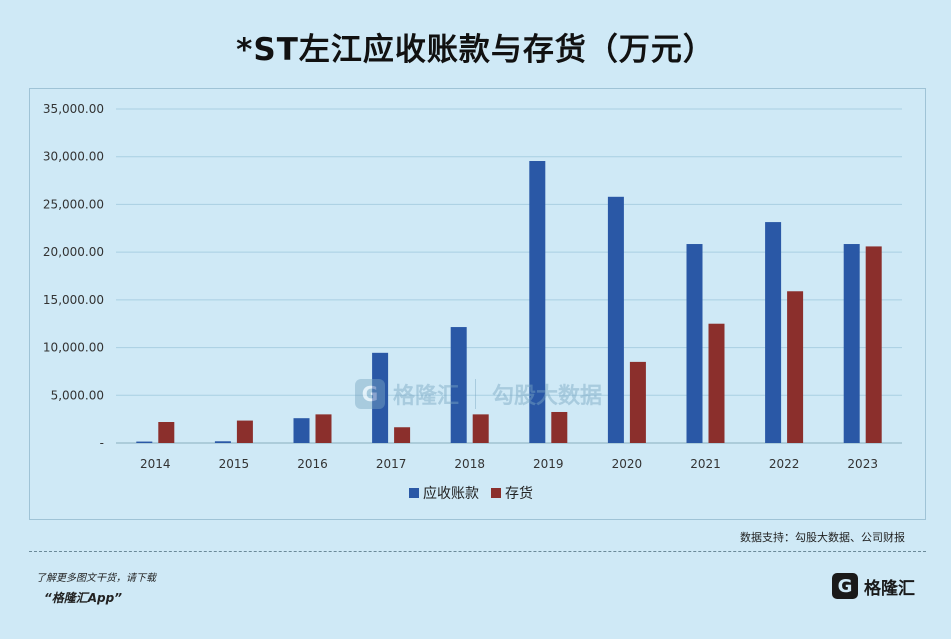 Image resolution: width=951 pixels, height=639 pixels. Describe the element at coordinates (155, 464) in the screenshot. I see `x-tick-label: 2014` at that location.